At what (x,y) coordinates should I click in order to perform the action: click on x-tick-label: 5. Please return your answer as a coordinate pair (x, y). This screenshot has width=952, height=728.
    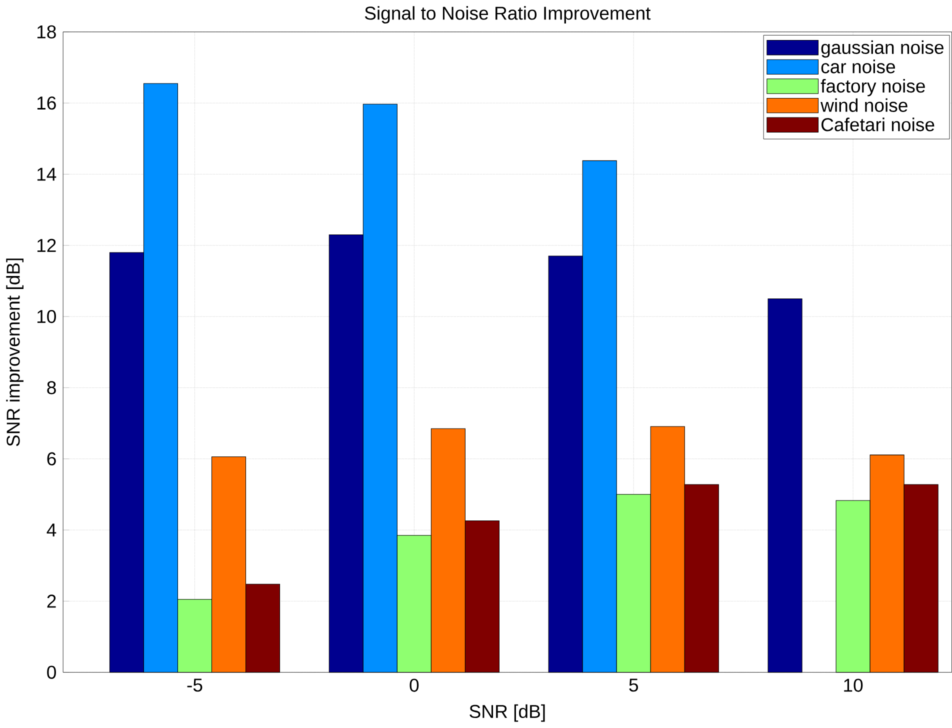
    Looking at the image, I should click on (633, 685).